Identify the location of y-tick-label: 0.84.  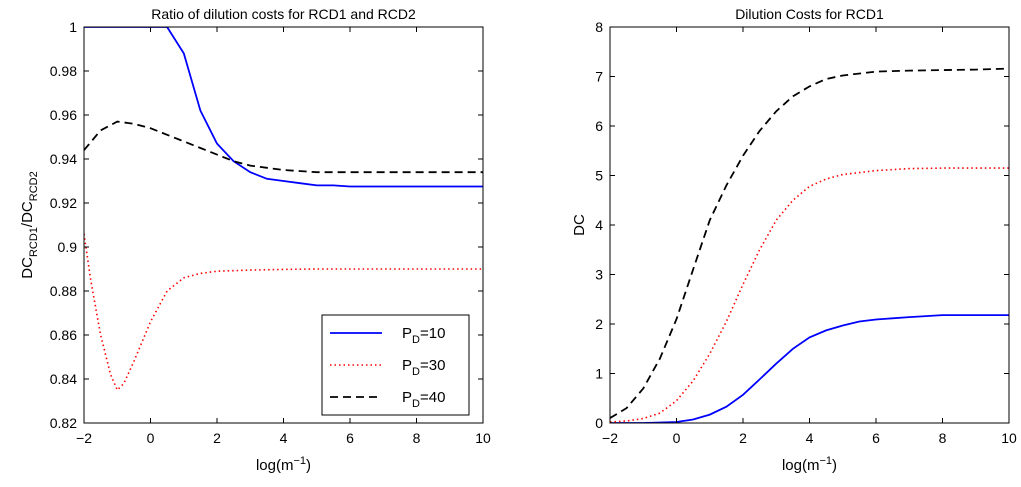
(63, 379).